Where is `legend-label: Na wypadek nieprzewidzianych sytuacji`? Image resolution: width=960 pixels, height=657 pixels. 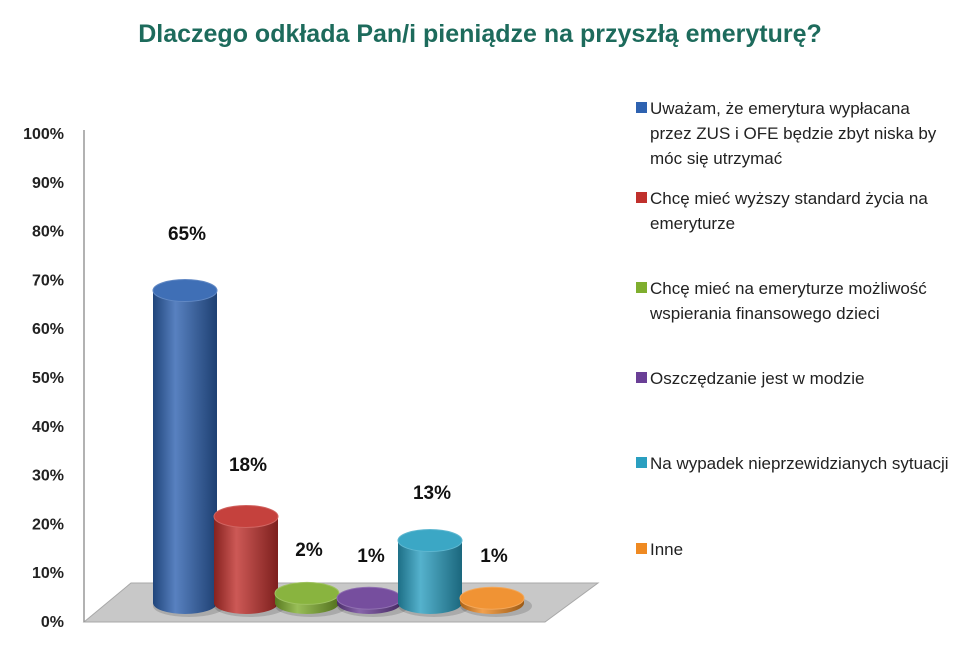
legend-label: Na wypadek nieprzewidzianych sytuacji is located at coordinates (799, 463).